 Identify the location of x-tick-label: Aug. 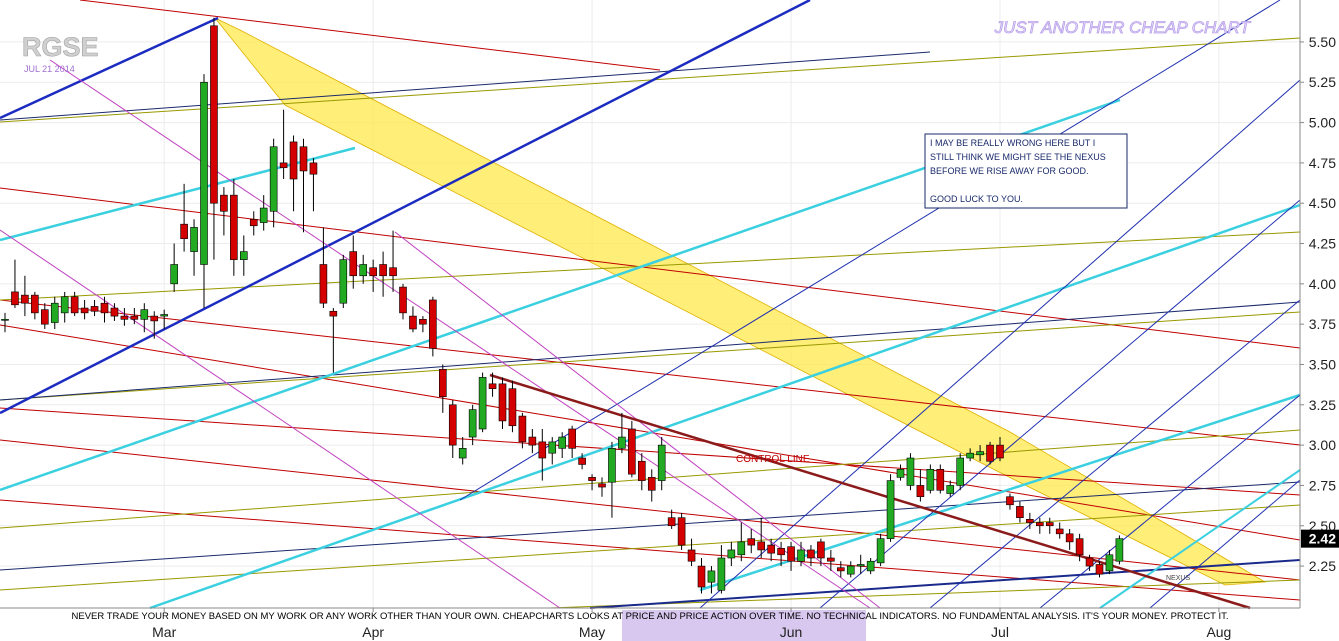
(1218, 632).